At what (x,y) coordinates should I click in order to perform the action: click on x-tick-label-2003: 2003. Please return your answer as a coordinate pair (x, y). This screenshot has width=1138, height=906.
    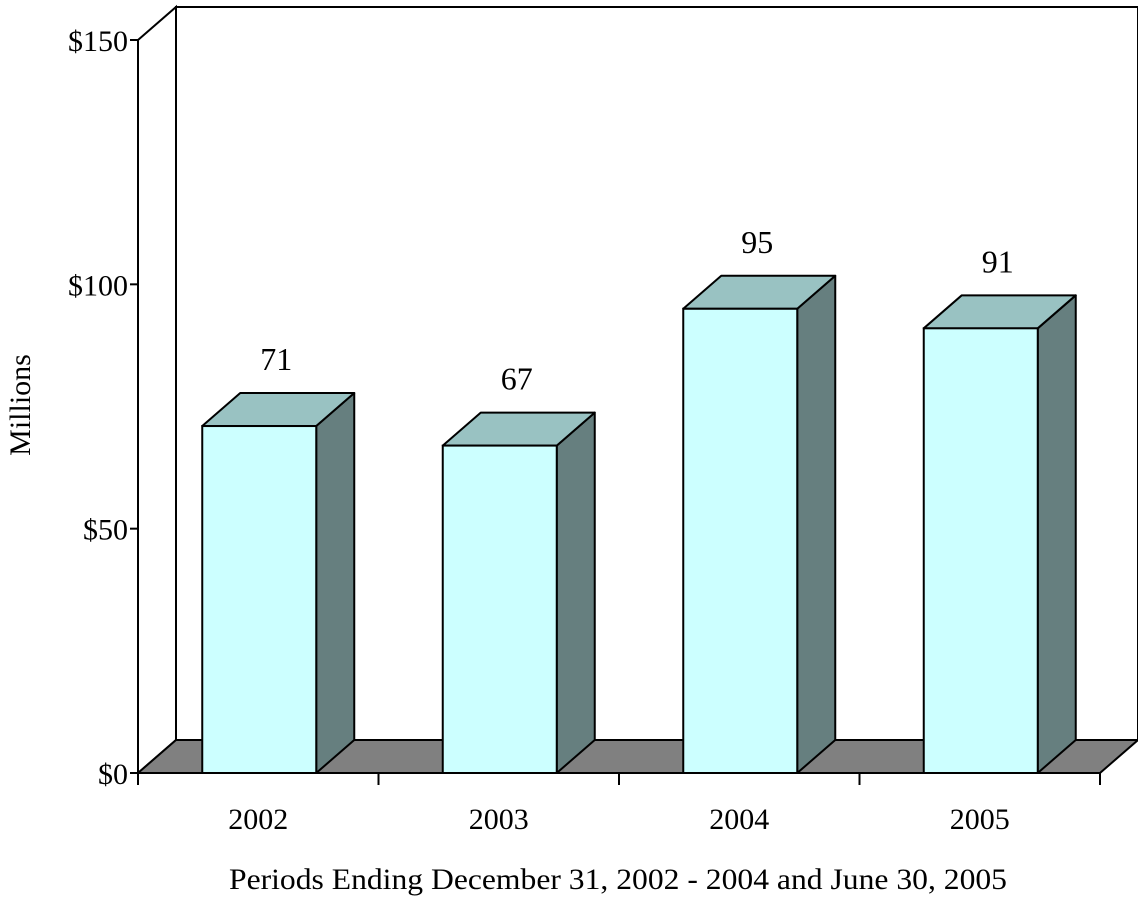
    Looking at the image, I should click on (499, 819).